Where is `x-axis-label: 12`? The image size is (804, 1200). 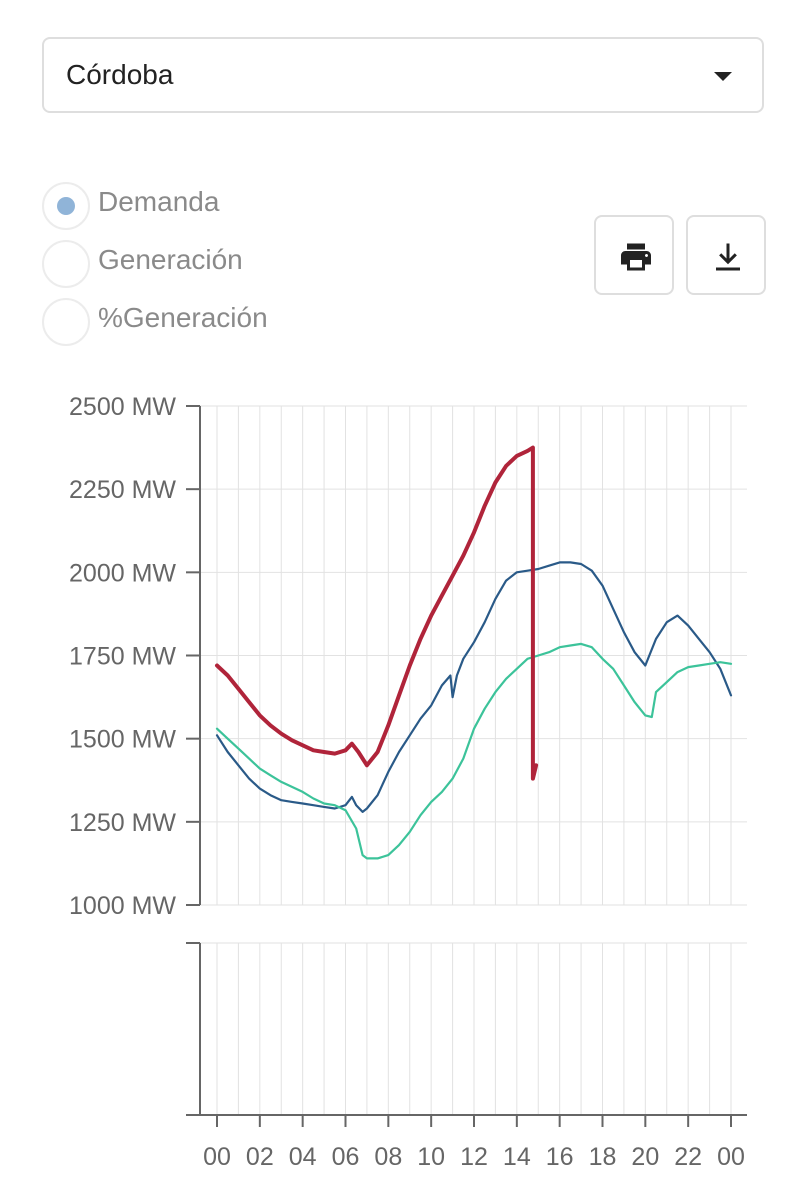 x-axis-label: 12 is located at coordinates (474, 1157).